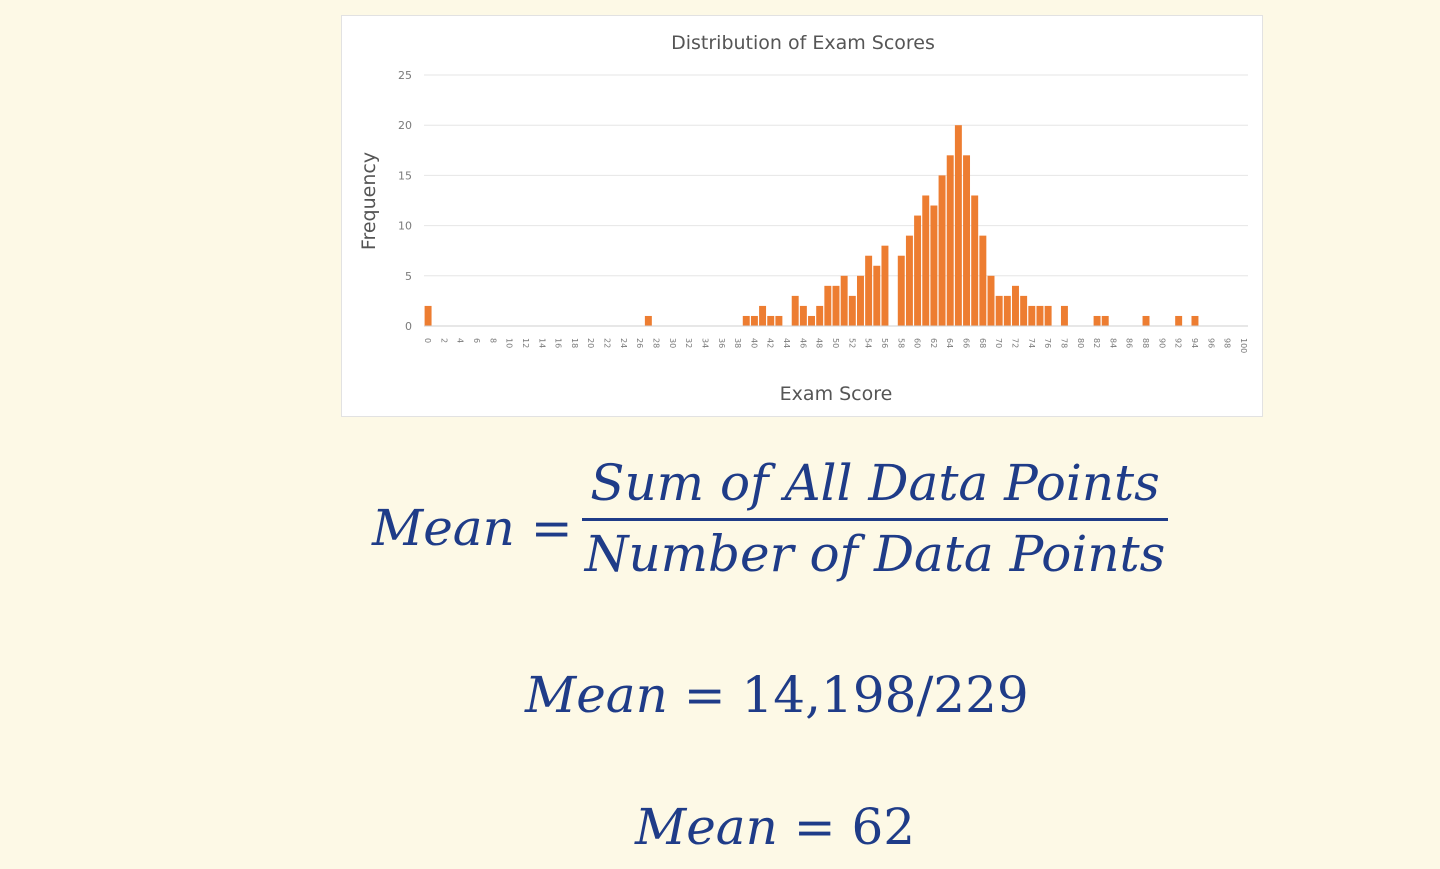 Image resolution: width=1440 pixels, height=869 pixels. What do you see at coordinates (1112, 343) in the screenshot?
I see `x-tick-label: 84` at bounding box center [1112, 343].